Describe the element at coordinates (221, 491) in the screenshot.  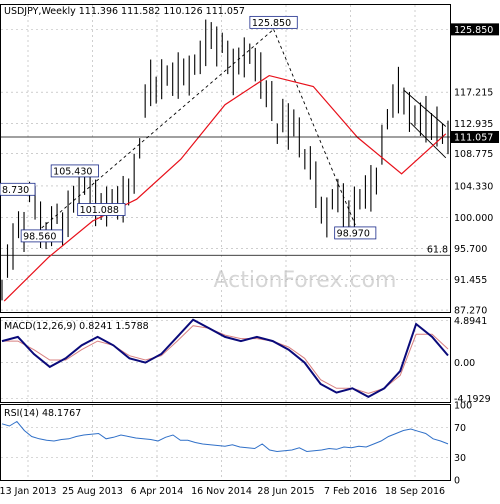
I see `x-tick-label: 16 Nov 2014` at that location.